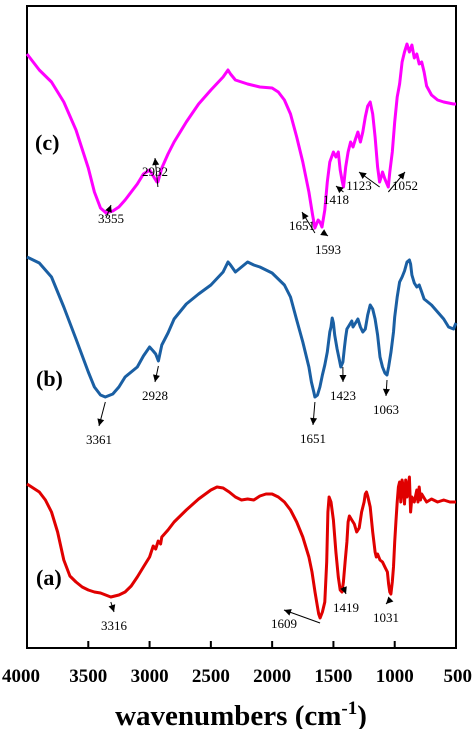 The image size is (474, 729). What do you see at coordinates (49, 577) in the screenshot?
I see `series-label-2: (a)` at bounding box center [49, 577].